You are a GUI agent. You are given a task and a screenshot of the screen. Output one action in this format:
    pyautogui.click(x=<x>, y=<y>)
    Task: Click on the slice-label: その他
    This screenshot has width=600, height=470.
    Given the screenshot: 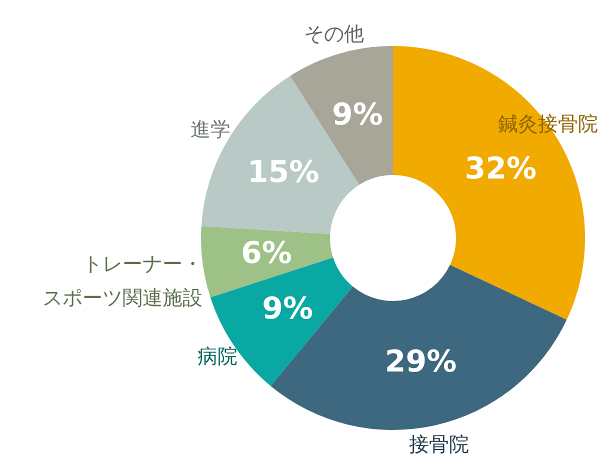 What is the action you would take?
    pyautogui.click(x=334, y=33)
    